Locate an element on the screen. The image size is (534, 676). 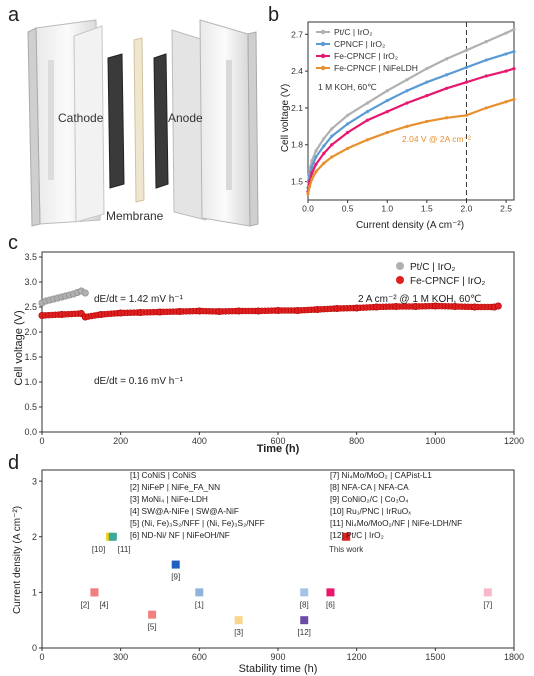
chart-d-point-label: This work is located at coordinates (346, 549).